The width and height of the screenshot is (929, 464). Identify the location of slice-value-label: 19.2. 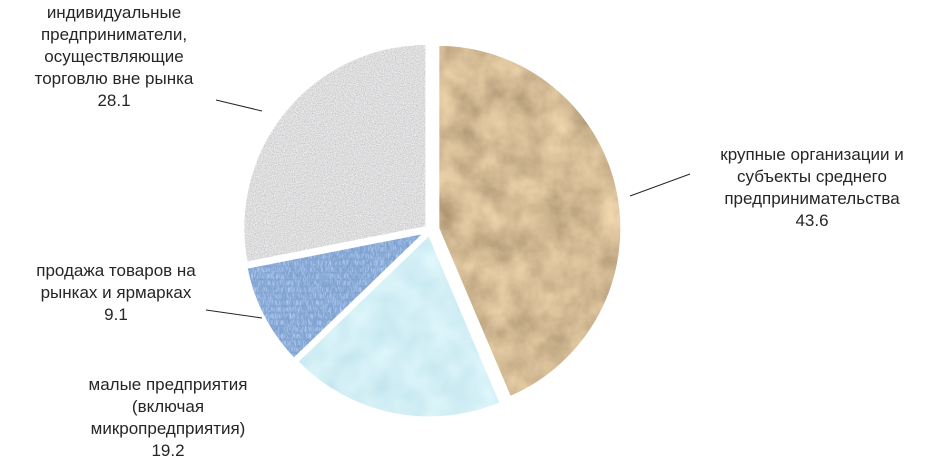
(167, 450).